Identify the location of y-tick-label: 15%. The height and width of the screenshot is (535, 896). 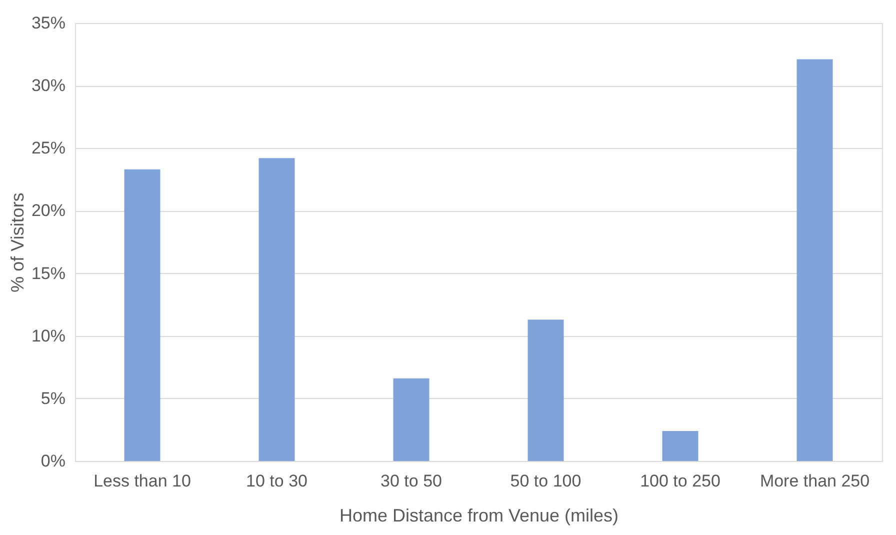
(48, 273).